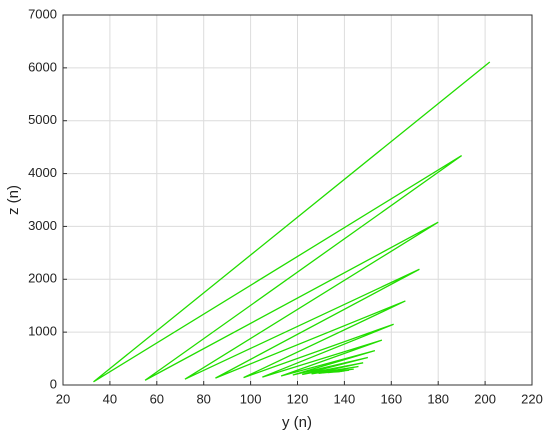  What do you see at coordinates (251, 398) in the screenshot?
I see `x-tick-label: 100` at bounding box center [251, 398].